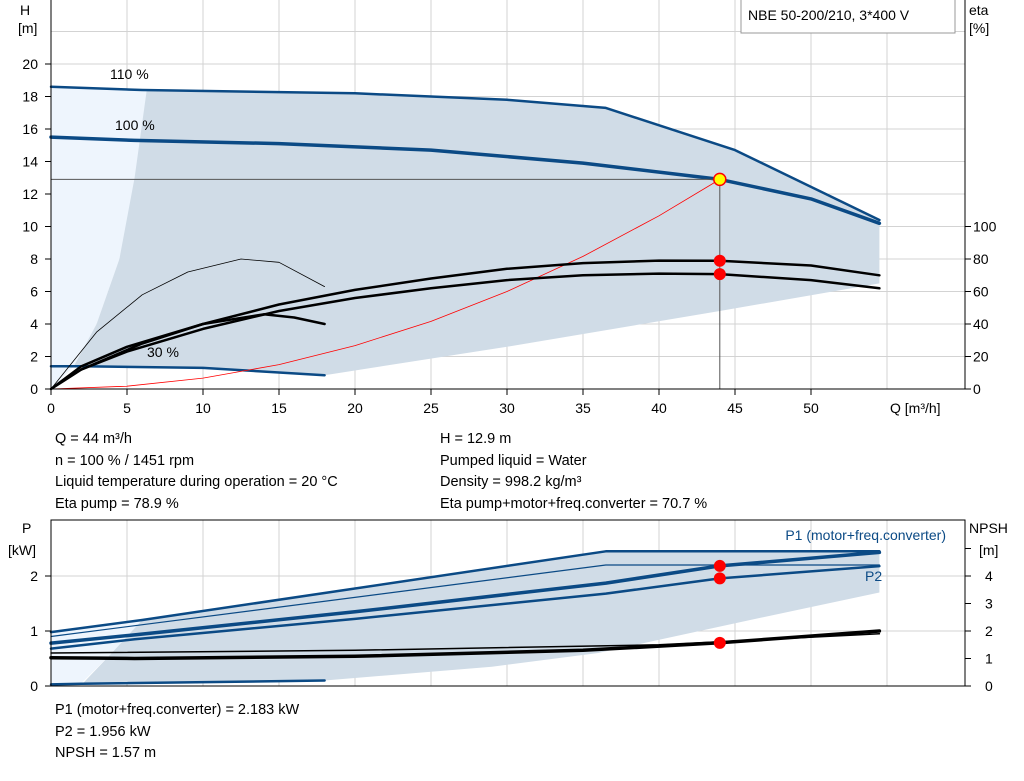 The width and height of the screenshot is (1024, 781). I want to click on npsh-point, so click(719, 642).